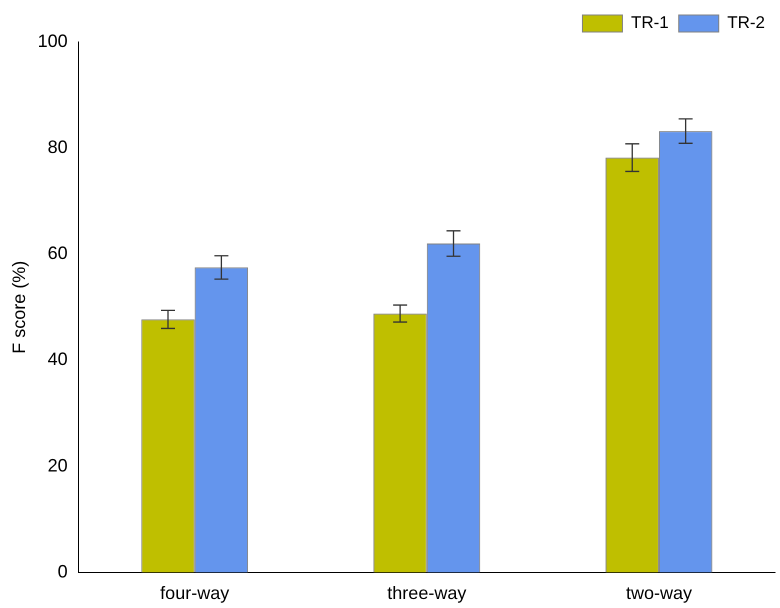 The height and width of the screenshot is (608, 780). I want to click on y-tick-label: 100, so click(53, 40).